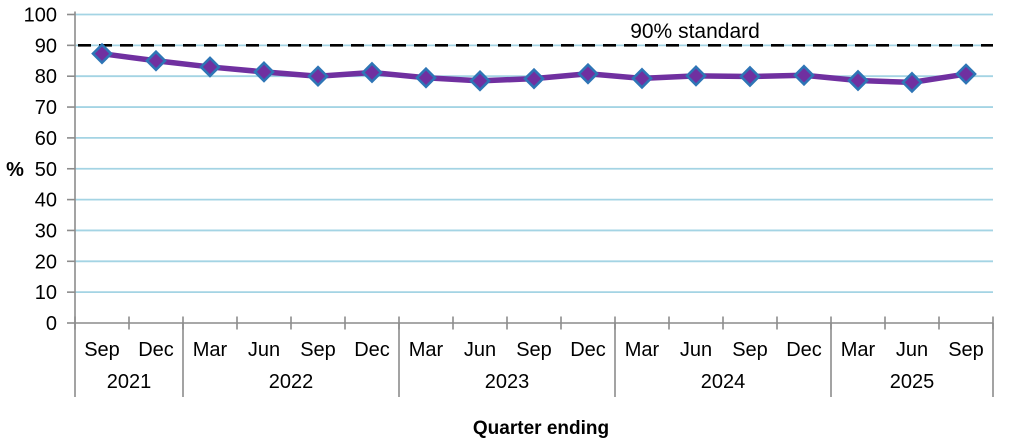 The height and width of the screenshot is (448, 1022). What do you see at coordinates (46, 201) in the screenshot?
I see `y-tick-label: 40` at bounding box center [46, 201].